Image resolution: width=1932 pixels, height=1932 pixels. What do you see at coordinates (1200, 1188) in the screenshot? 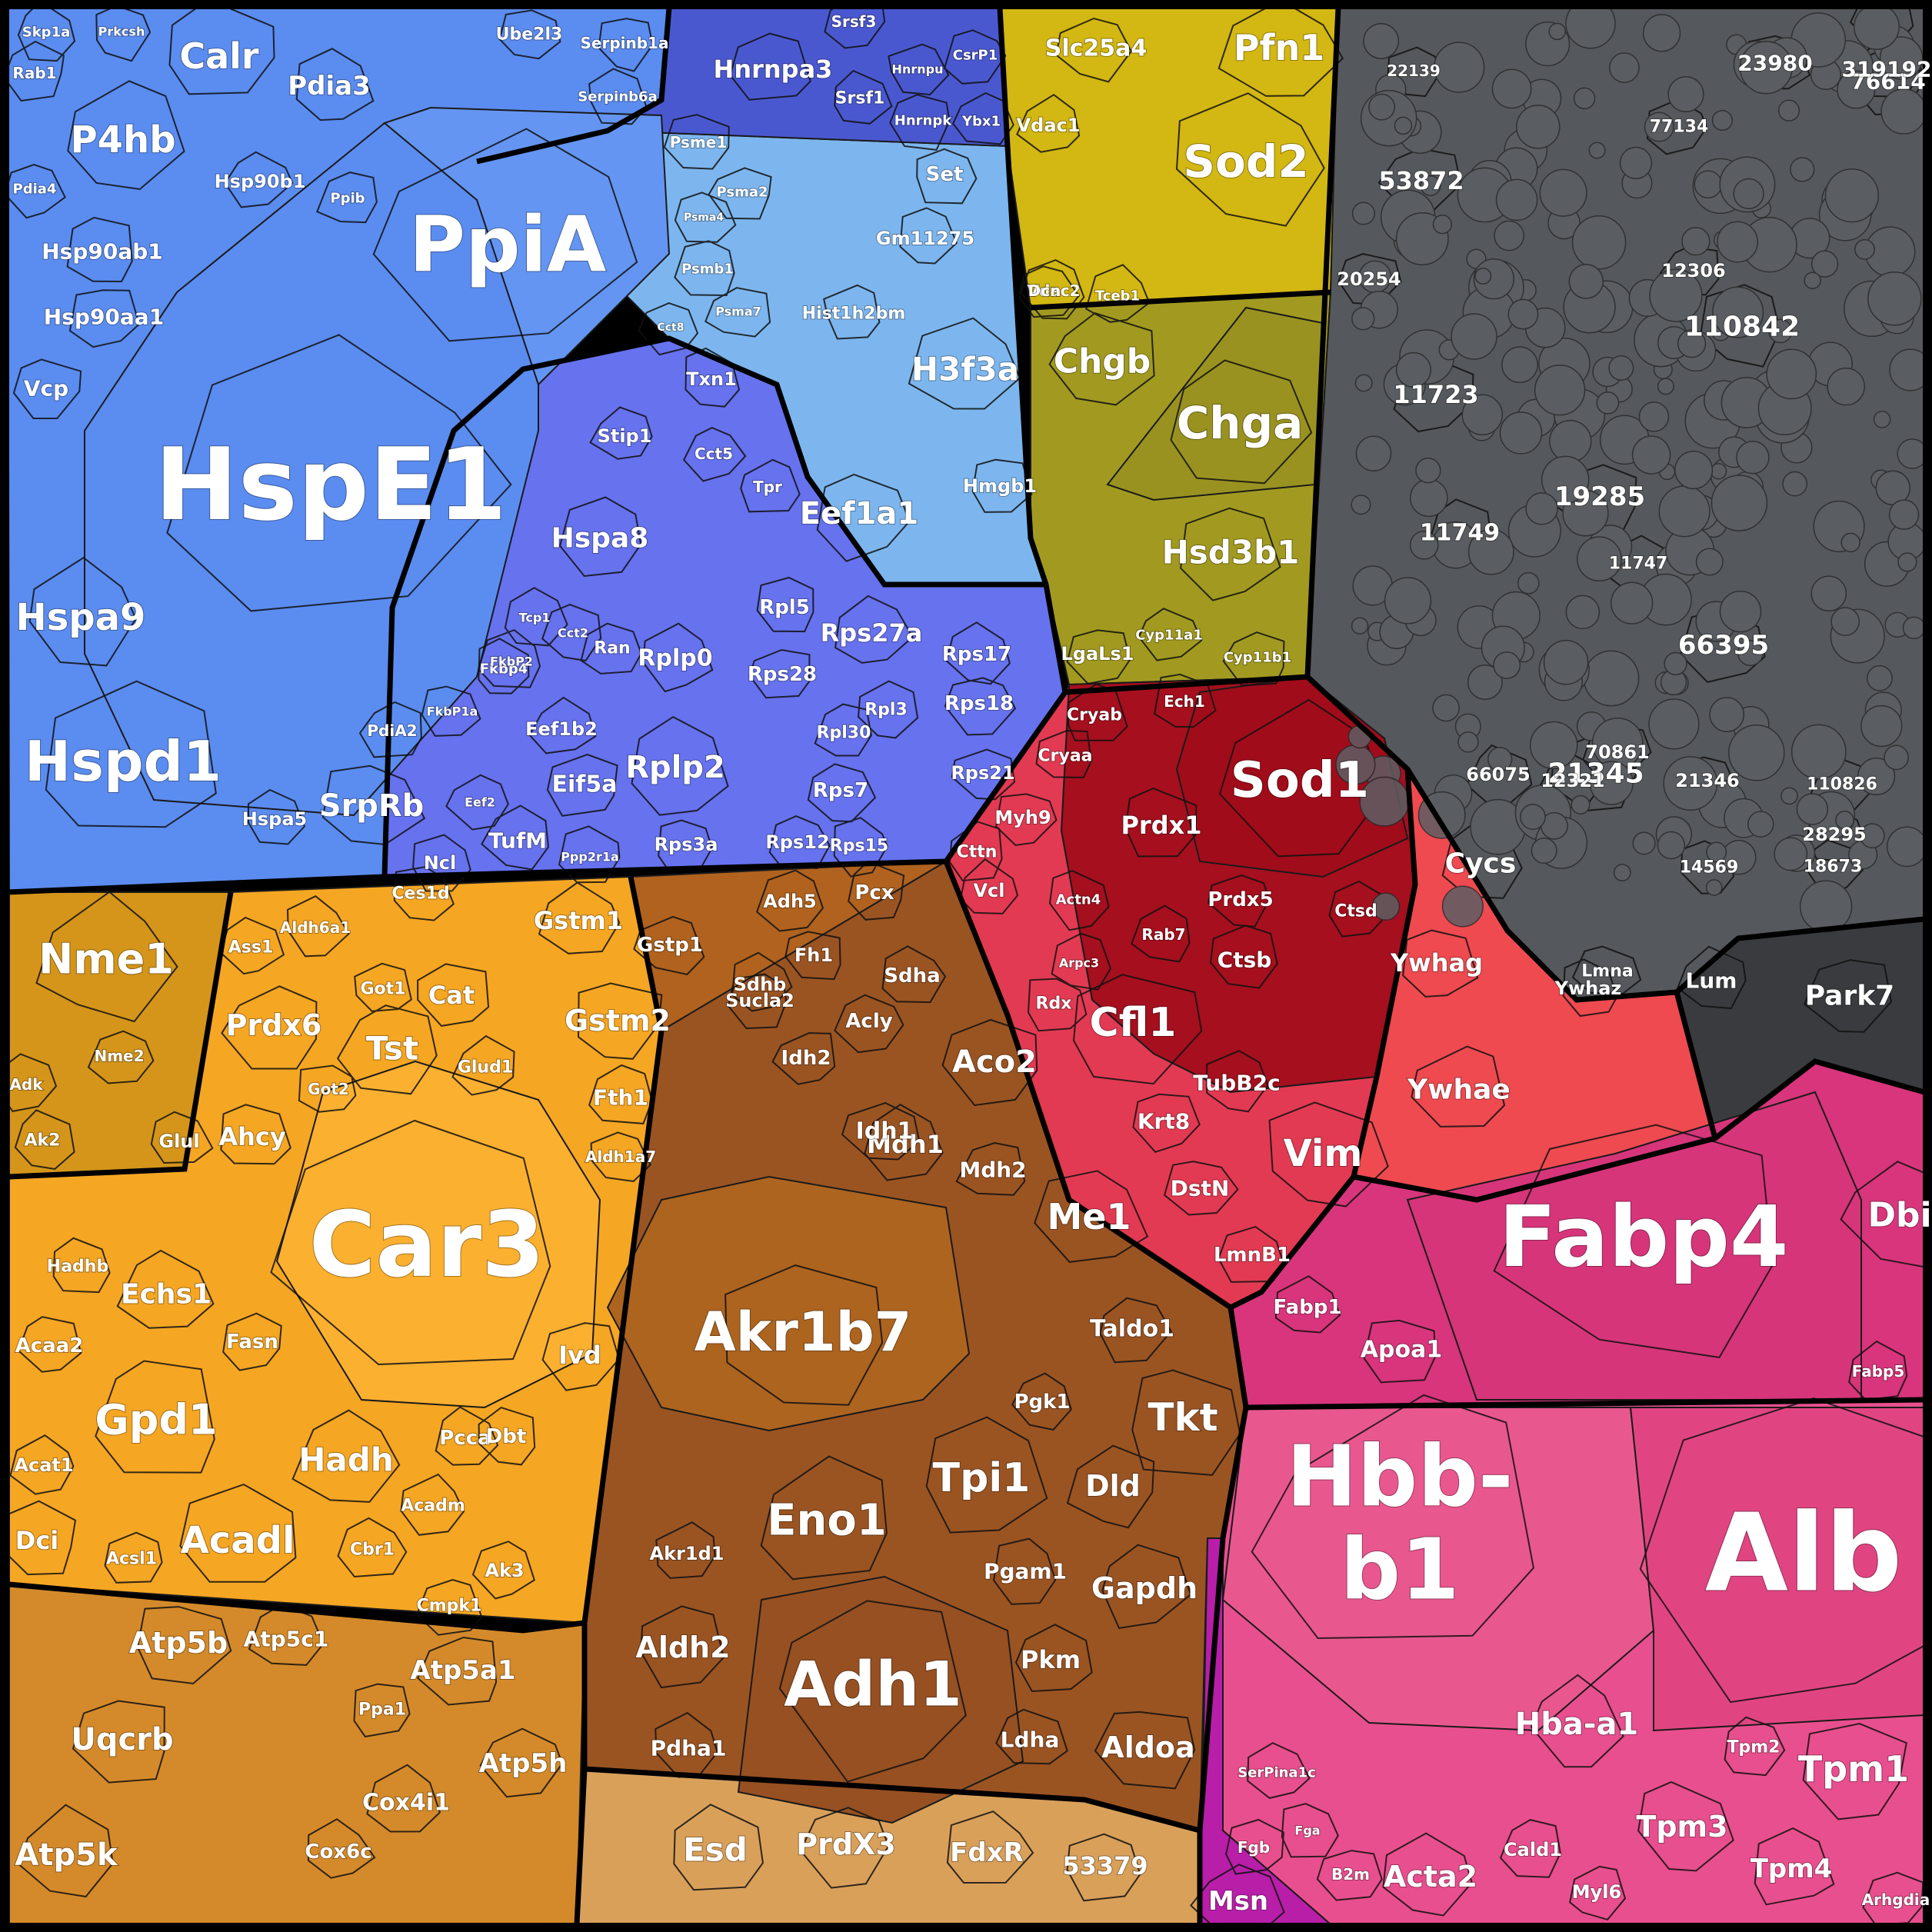
I see `cell-label: DstN` at bounding box center [1200, 1188].